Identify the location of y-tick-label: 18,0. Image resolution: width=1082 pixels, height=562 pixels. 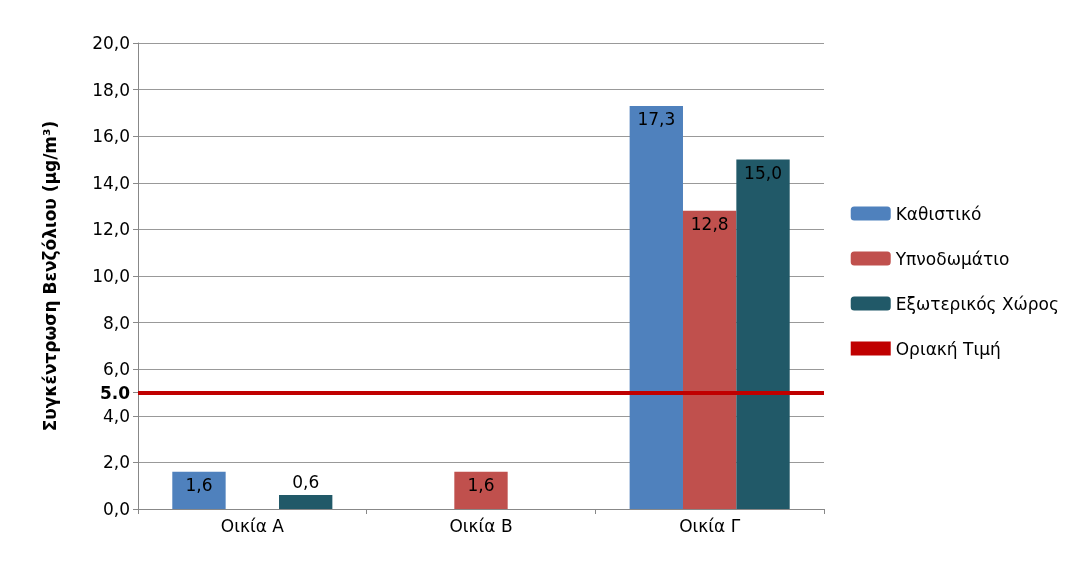
(111, 89).